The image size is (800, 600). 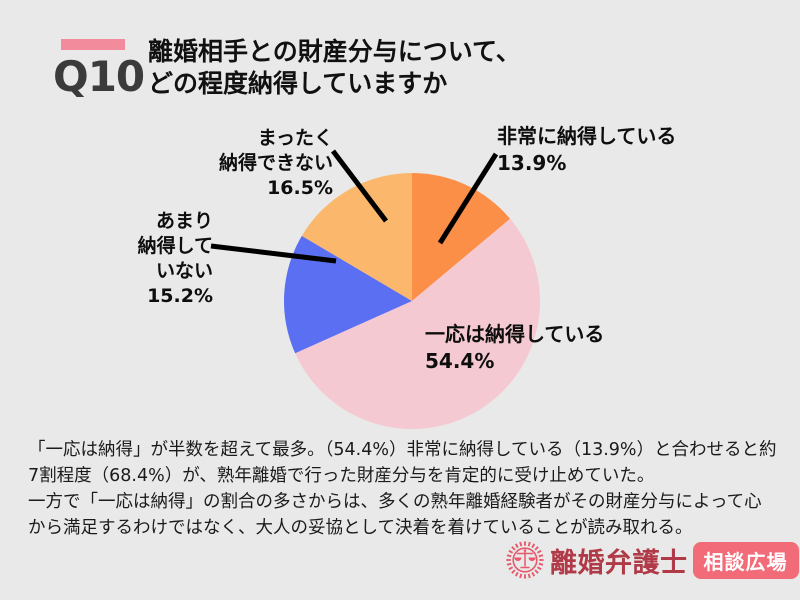 What do you see at coordinates (275, 163) in the screenshot?
I see `pie-label-mattaku-line2: 納得できない` at bounding box center [275, 163].